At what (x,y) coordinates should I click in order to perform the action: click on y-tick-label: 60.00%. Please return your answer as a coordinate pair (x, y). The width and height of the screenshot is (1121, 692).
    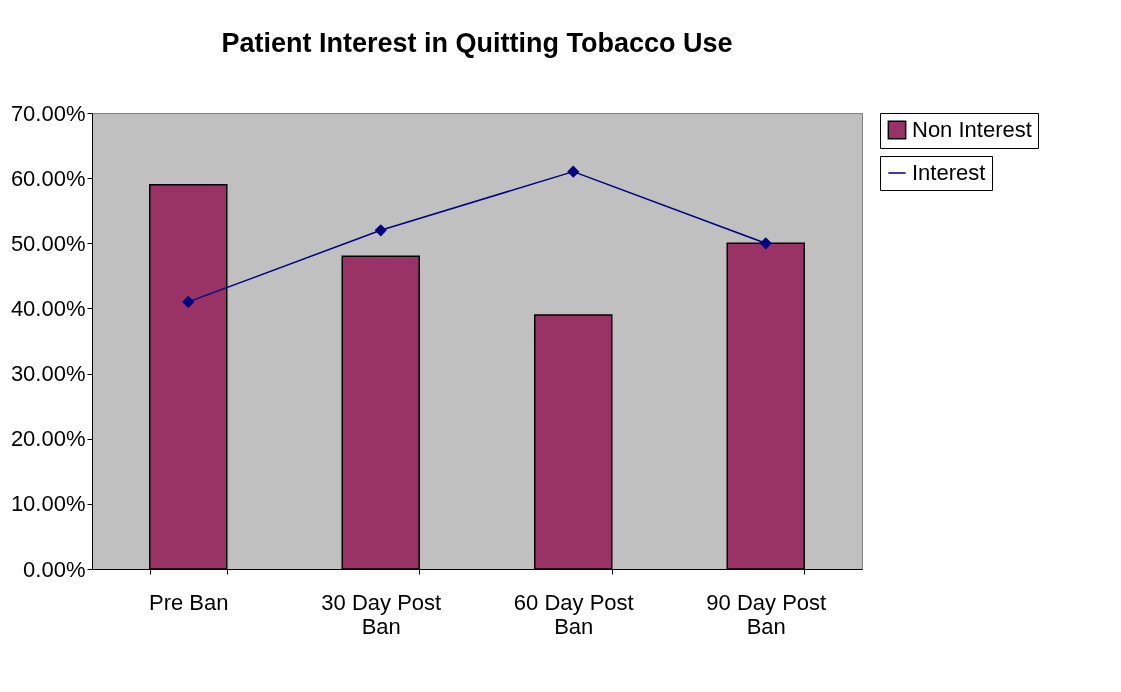
    Looking at the image, I should click on (48, 178).